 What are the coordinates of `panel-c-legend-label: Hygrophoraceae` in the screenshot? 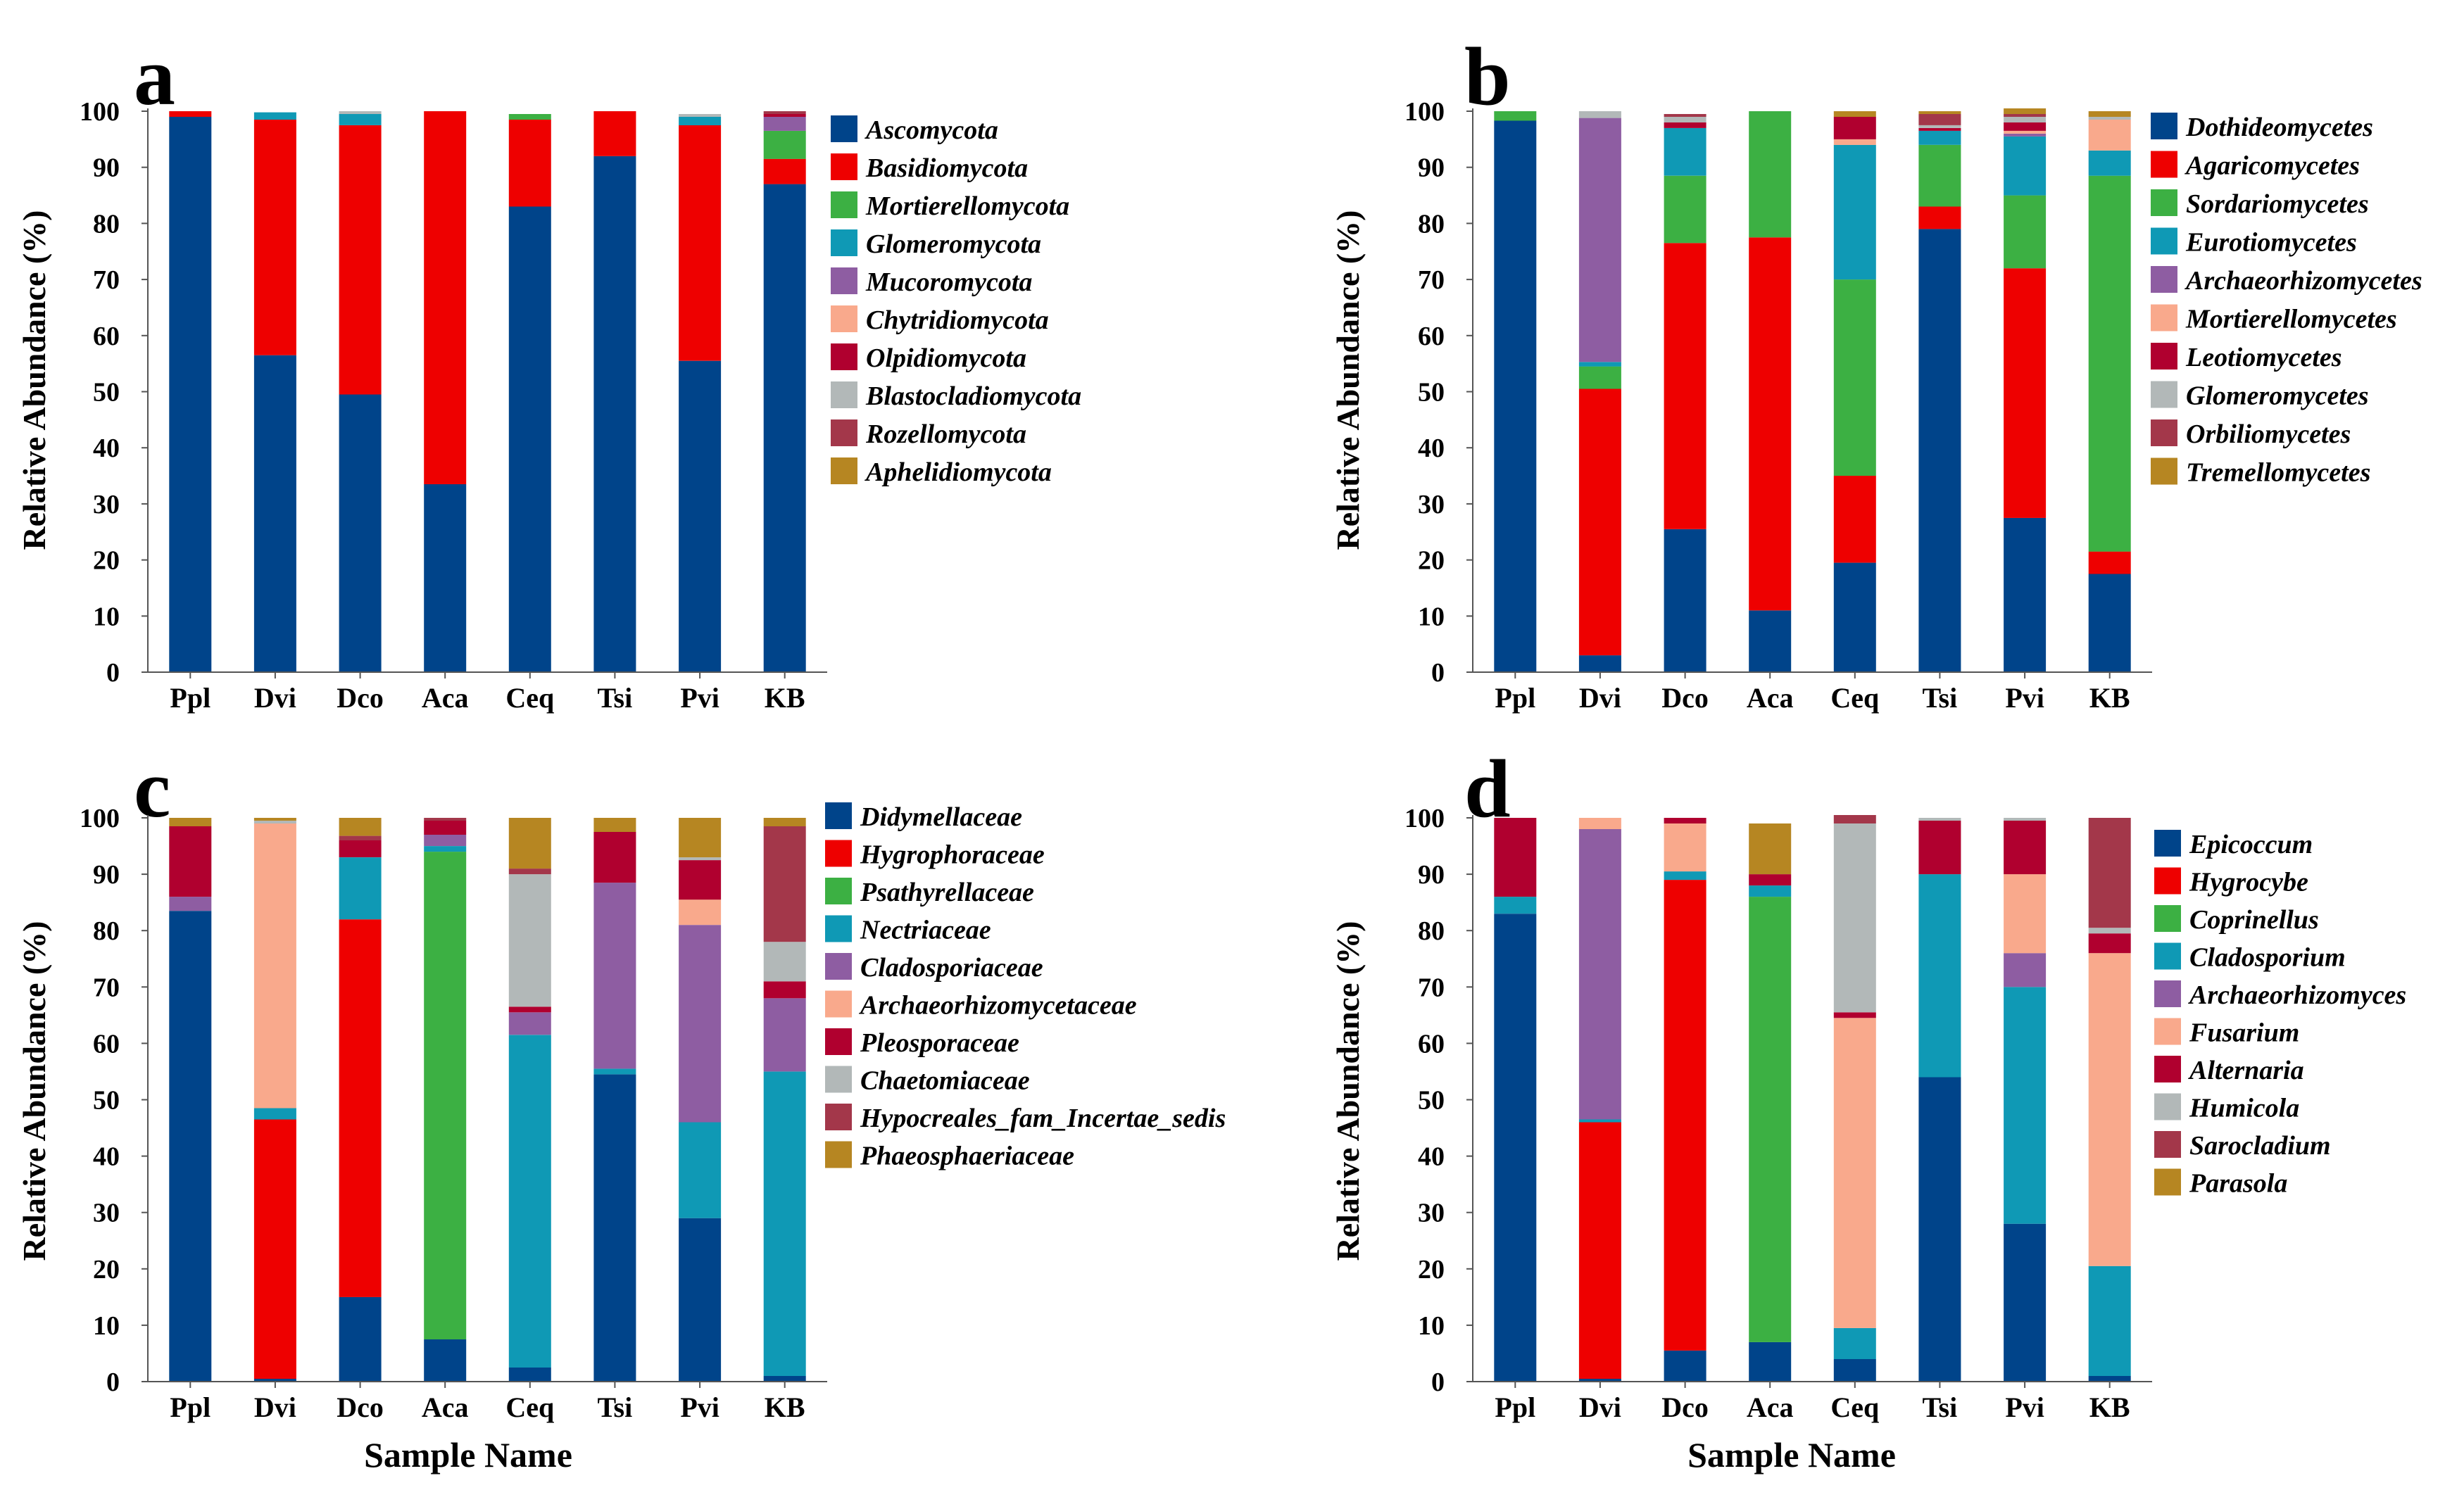 It's located at (952, 855).